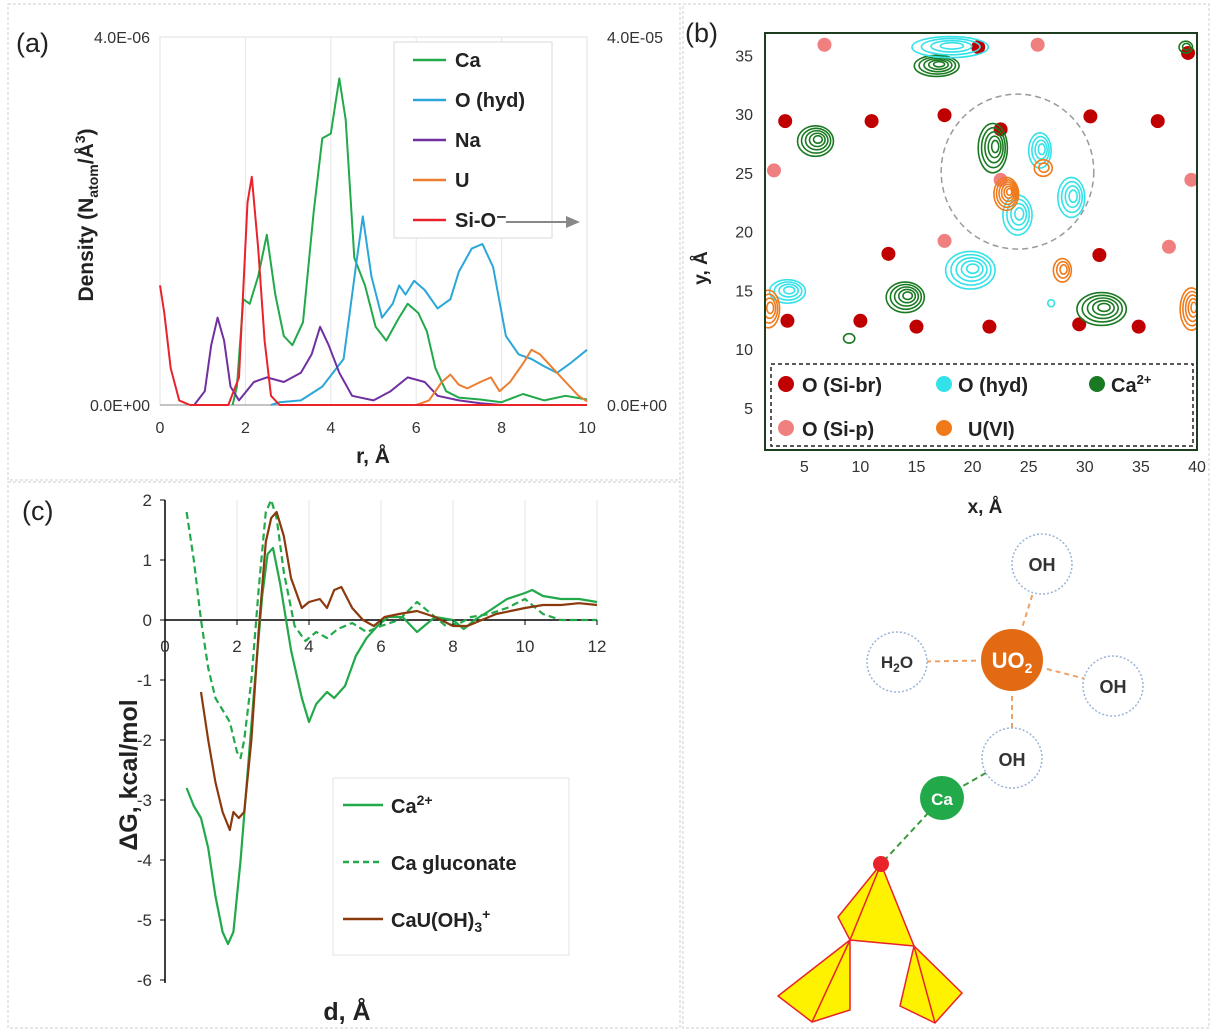 This screenshot has width=1211, height=1030. I want to click on x-axis-label-c: d, Å, so click(346, 1011).